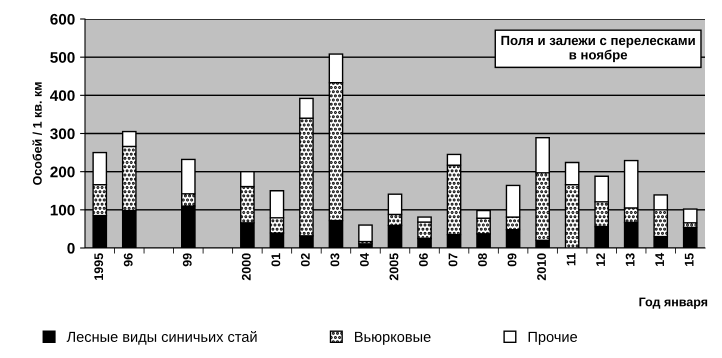 This screenshot has width=722, height=358. Describe the element at coordinates (62, 96) in the screenshot. I see `y-tick-label: 400` at that location.